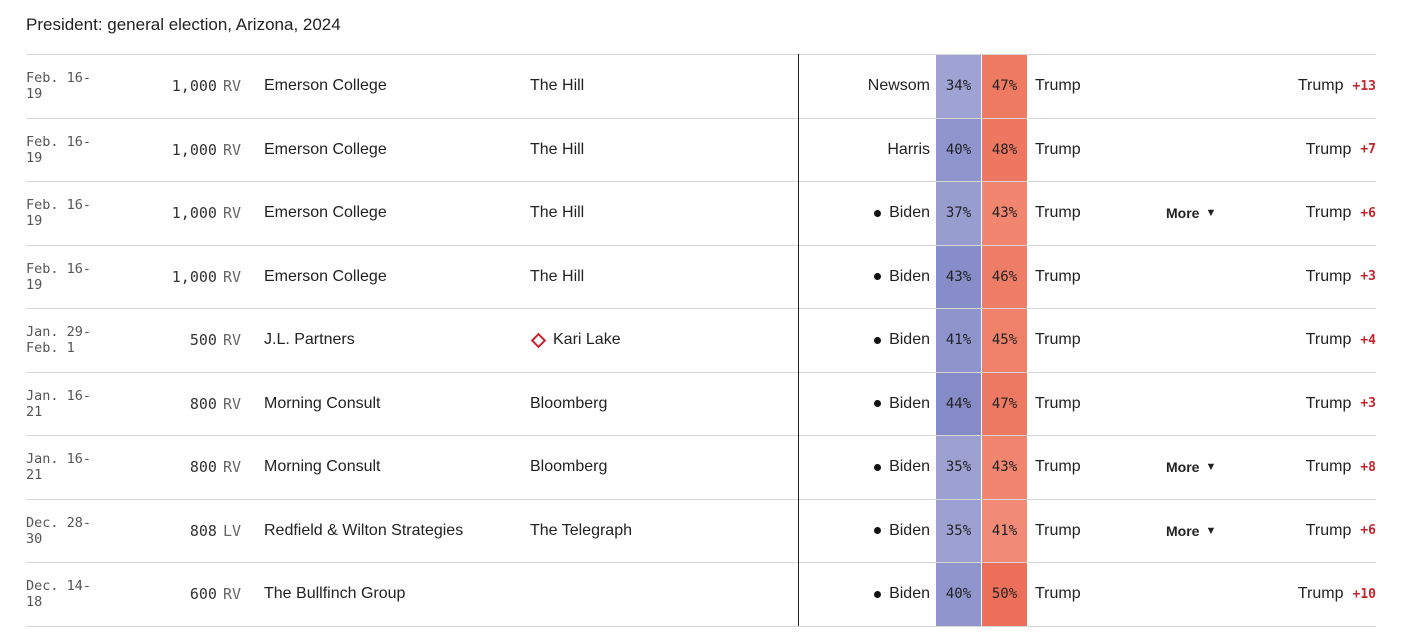  Describe the element at coordinates (1004, 594) in the screenshot. I see `rep-percentage: 50%` at that location.